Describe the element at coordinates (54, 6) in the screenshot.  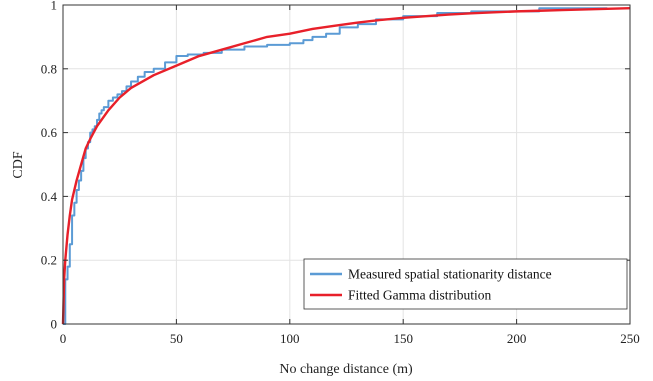
I see `y-tick-label: 1` at that location.